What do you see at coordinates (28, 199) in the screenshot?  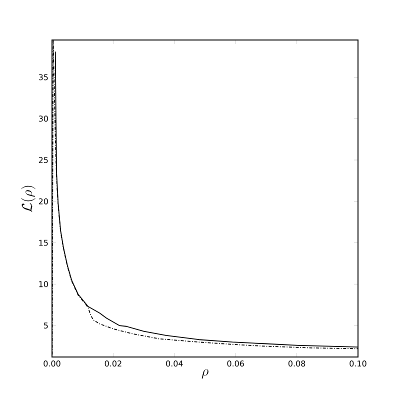 I see `y-axis-title: $\mathcal{L}(\rho)$` at bounding box center [28, 199].